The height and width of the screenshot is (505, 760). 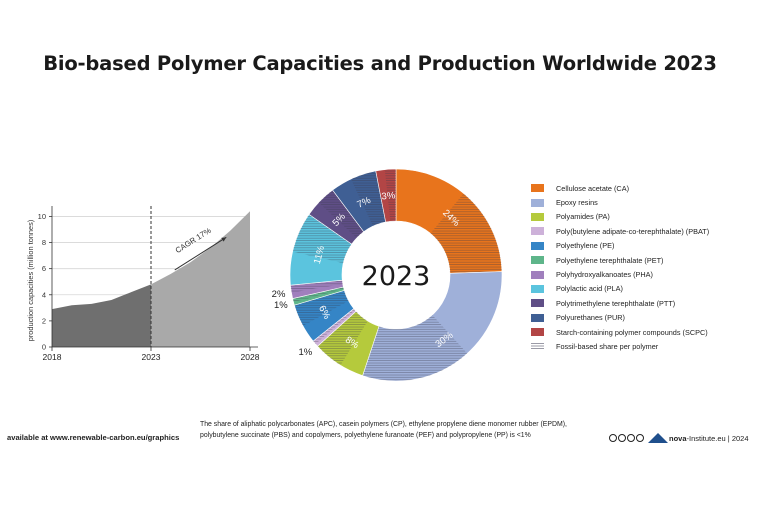 I want to click on legend-label: Polyethylene (PE), so click(x=585, y=246).